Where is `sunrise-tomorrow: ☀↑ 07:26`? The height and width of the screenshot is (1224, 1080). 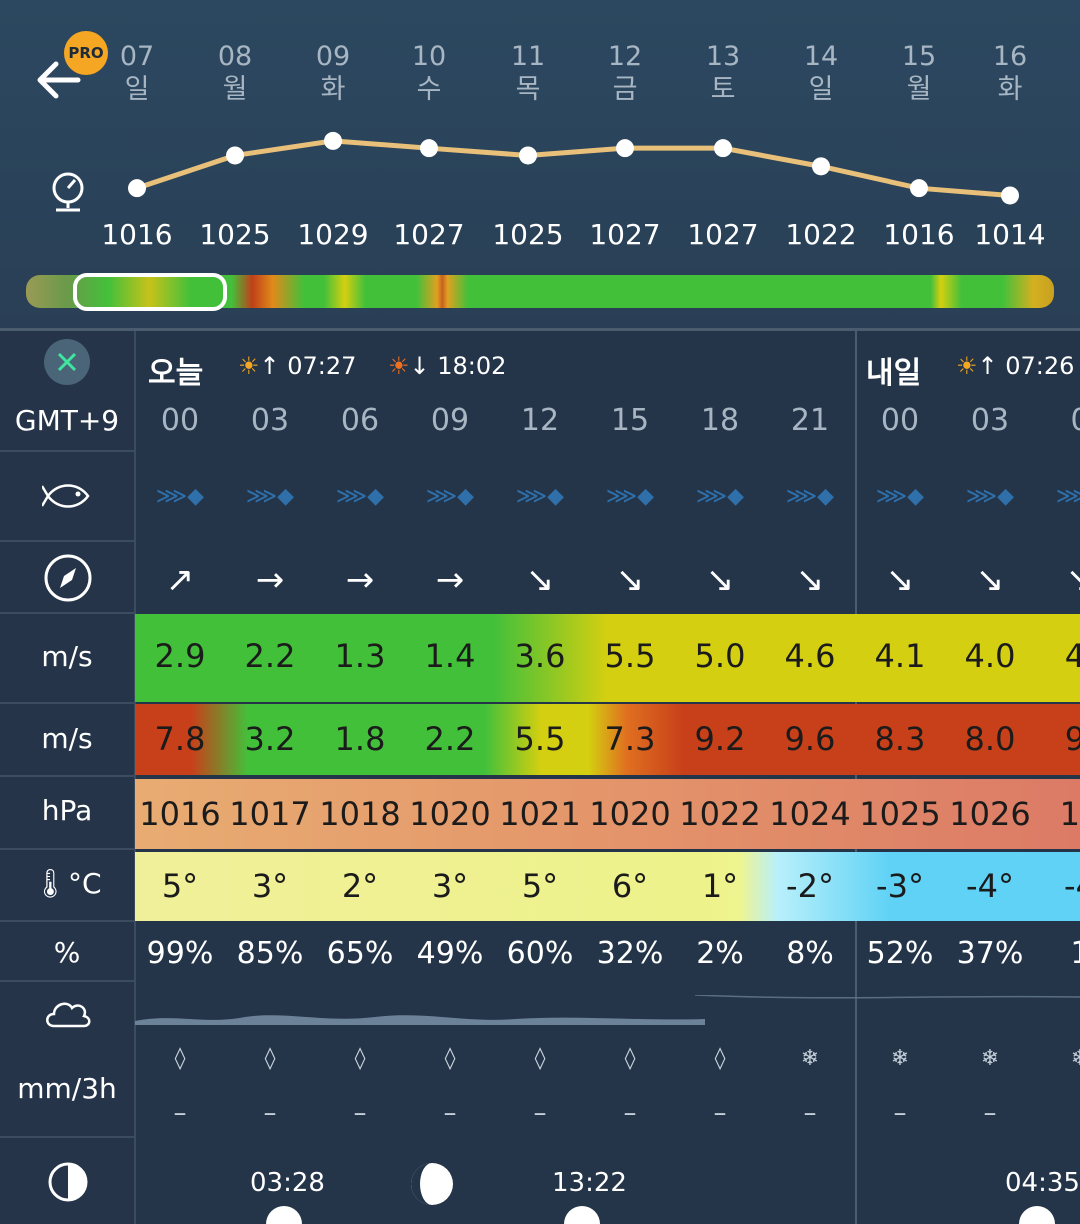 sunrise-tomorrow: ☀↑ 07:26 is located at coordinates (1015, 366).